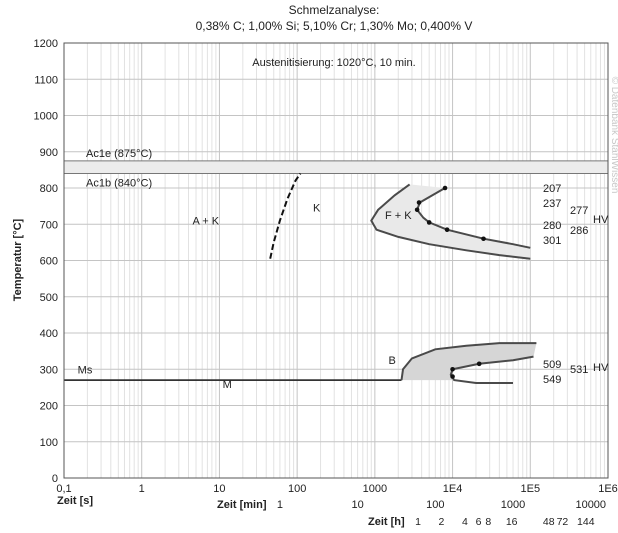 This screenshot has width=618, height=533. What do you see at coordinates (465, 522) in the screenshot?
I see `x-tick-hours: 4` at bounding box center [465, 522].